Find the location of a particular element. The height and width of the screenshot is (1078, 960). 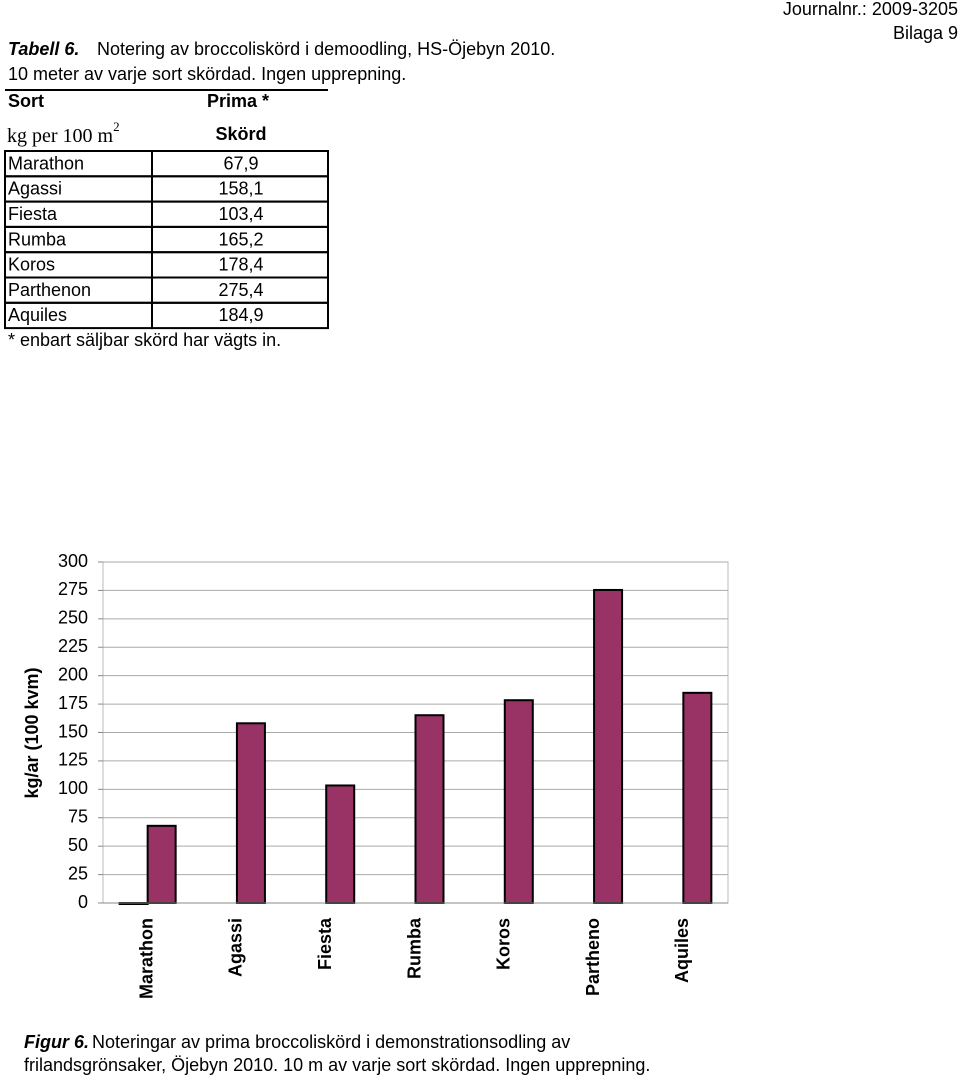

row-value: 165,2 is located at coordinates (240, 239).